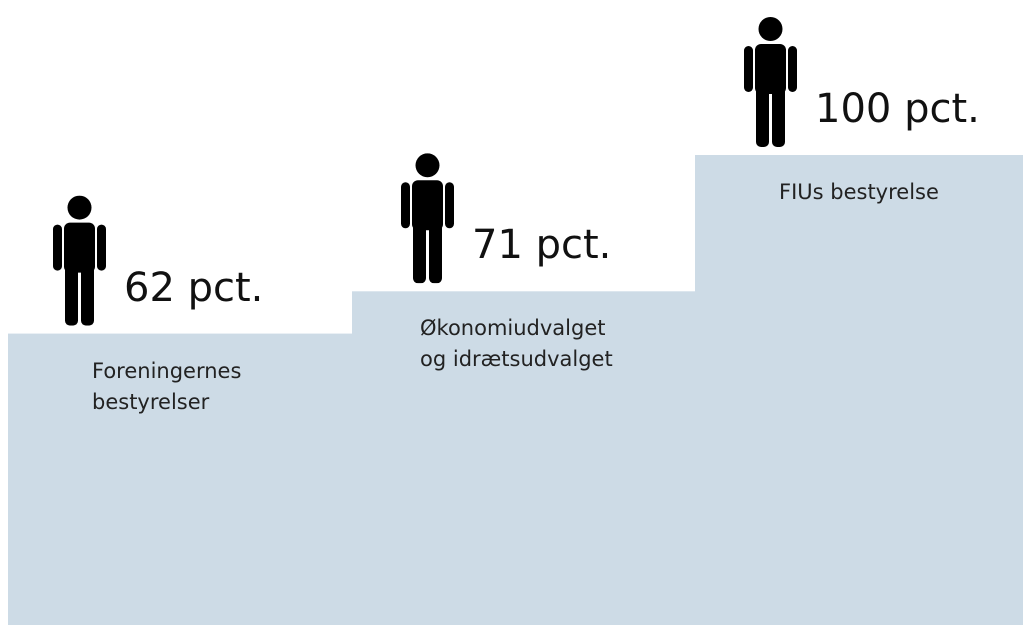 This screenshot has height=628, width=1023. I want to click on category-label: Foreningernes bestyrelser, so click(167, 386).